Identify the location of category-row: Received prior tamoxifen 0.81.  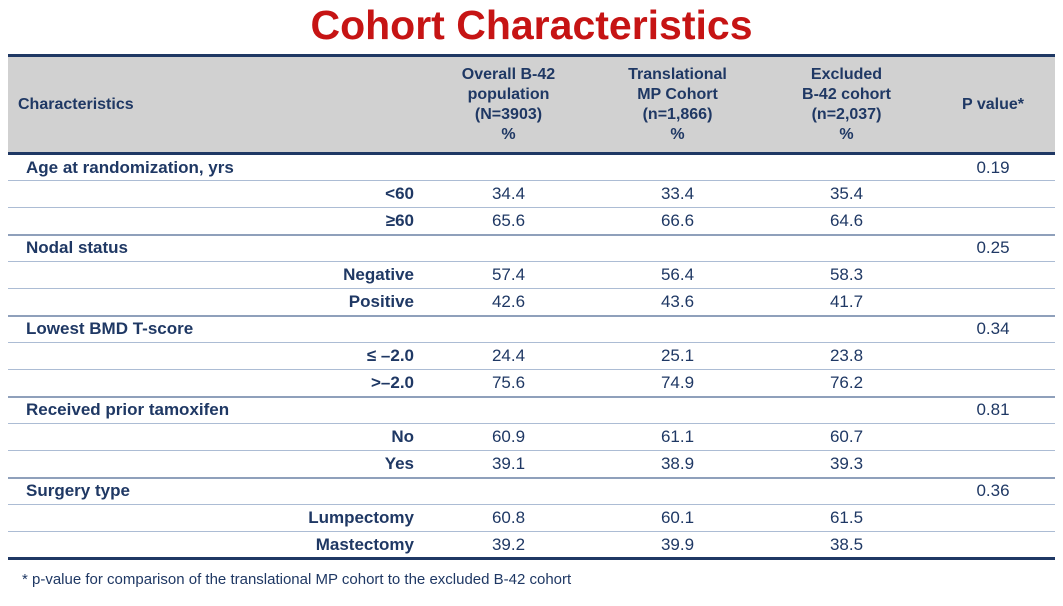
(531, 410).